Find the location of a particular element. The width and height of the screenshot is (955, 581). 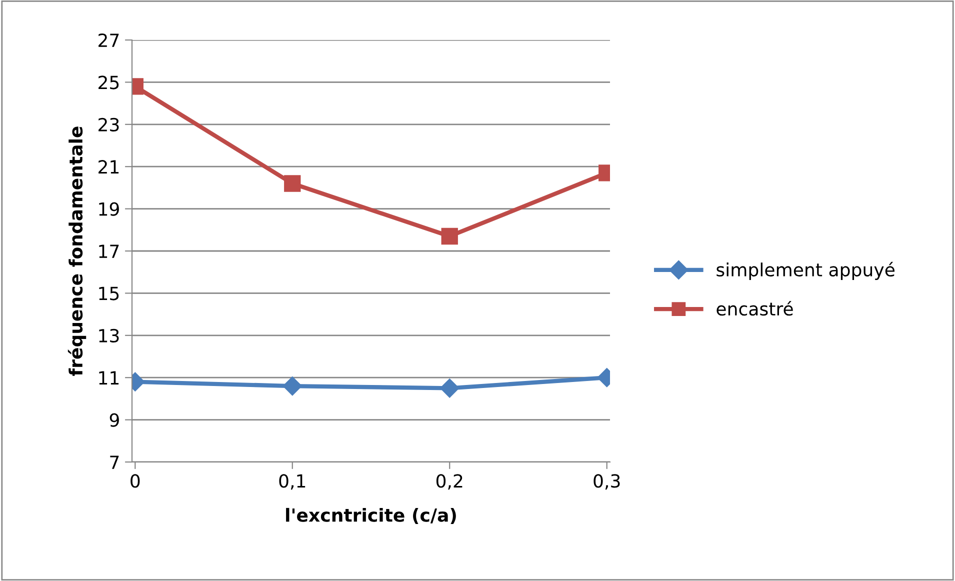

y-tick-label: 11 is located at coordinates (109, 377).